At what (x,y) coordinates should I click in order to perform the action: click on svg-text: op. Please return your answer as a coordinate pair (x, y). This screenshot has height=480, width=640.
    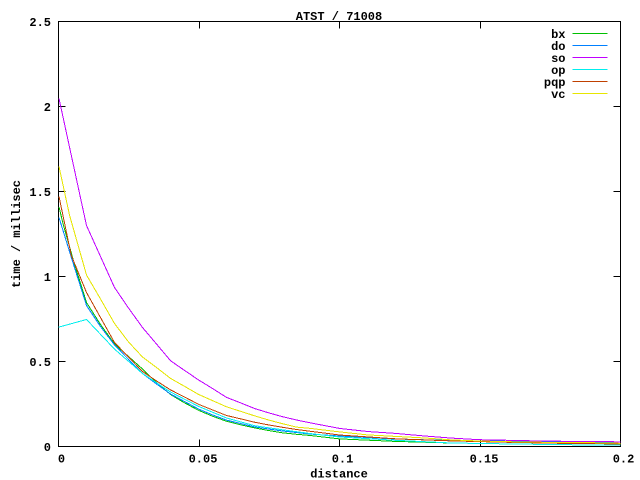
    Looking at the image, I should click on (558, 71).